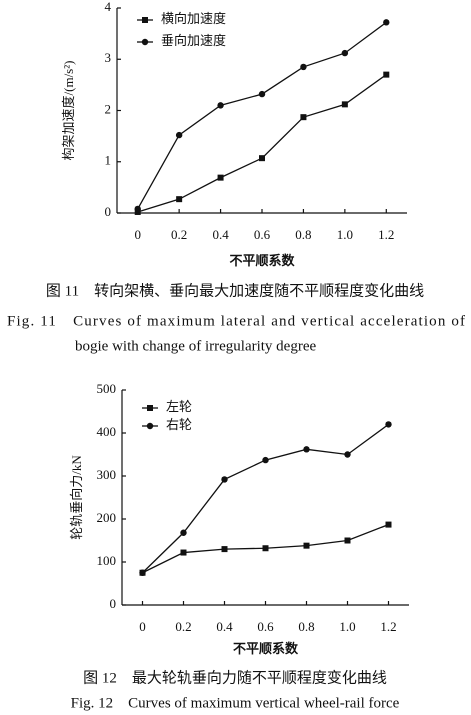 This screenshot has height=715, width=471. I want to click on y-tick-label: 400, so click(107, 431).